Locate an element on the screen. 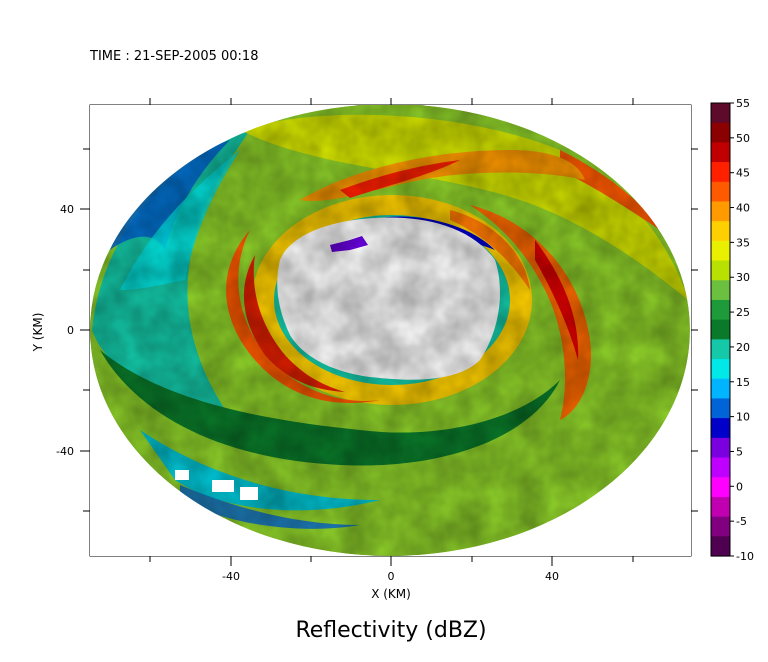 This screenshot has height=662, width=768. y-tick-label: -40 is located at coordinates (65, 451).